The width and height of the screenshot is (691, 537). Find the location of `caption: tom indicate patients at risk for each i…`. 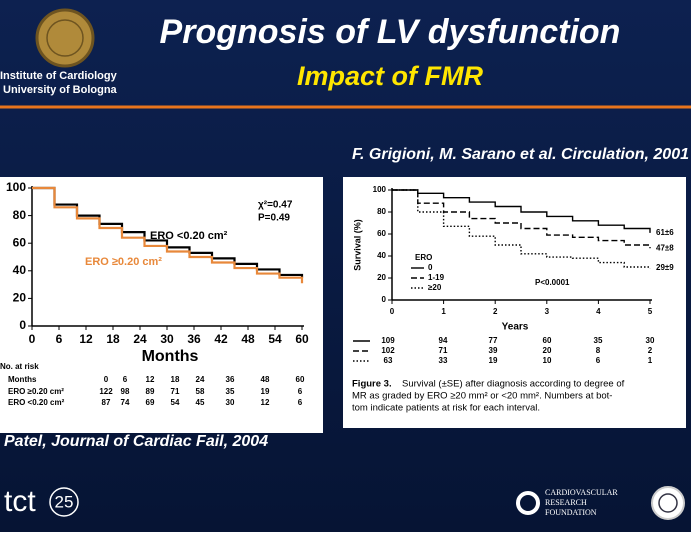

caption: tom indicate patients at risk for each i… is located at coordinates (446, 408).